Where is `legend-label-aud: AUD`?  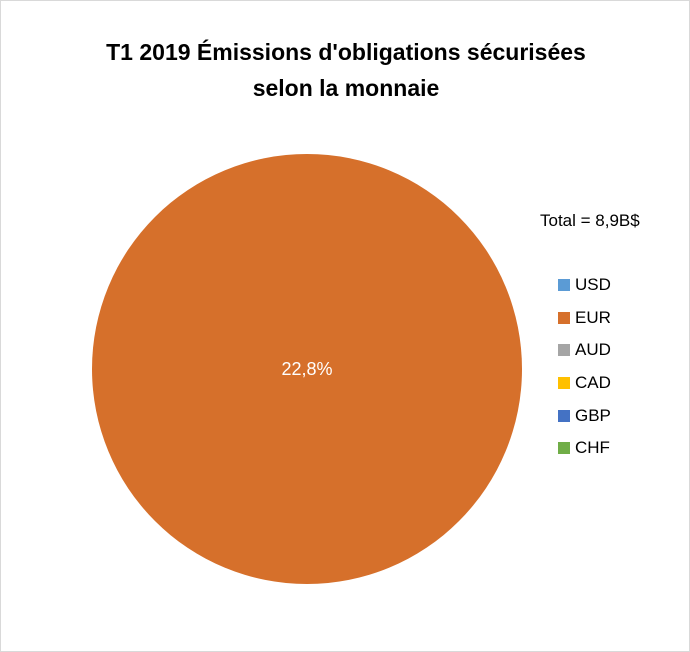
legend-label-aud: AUD is located at coordinates (593, 350).